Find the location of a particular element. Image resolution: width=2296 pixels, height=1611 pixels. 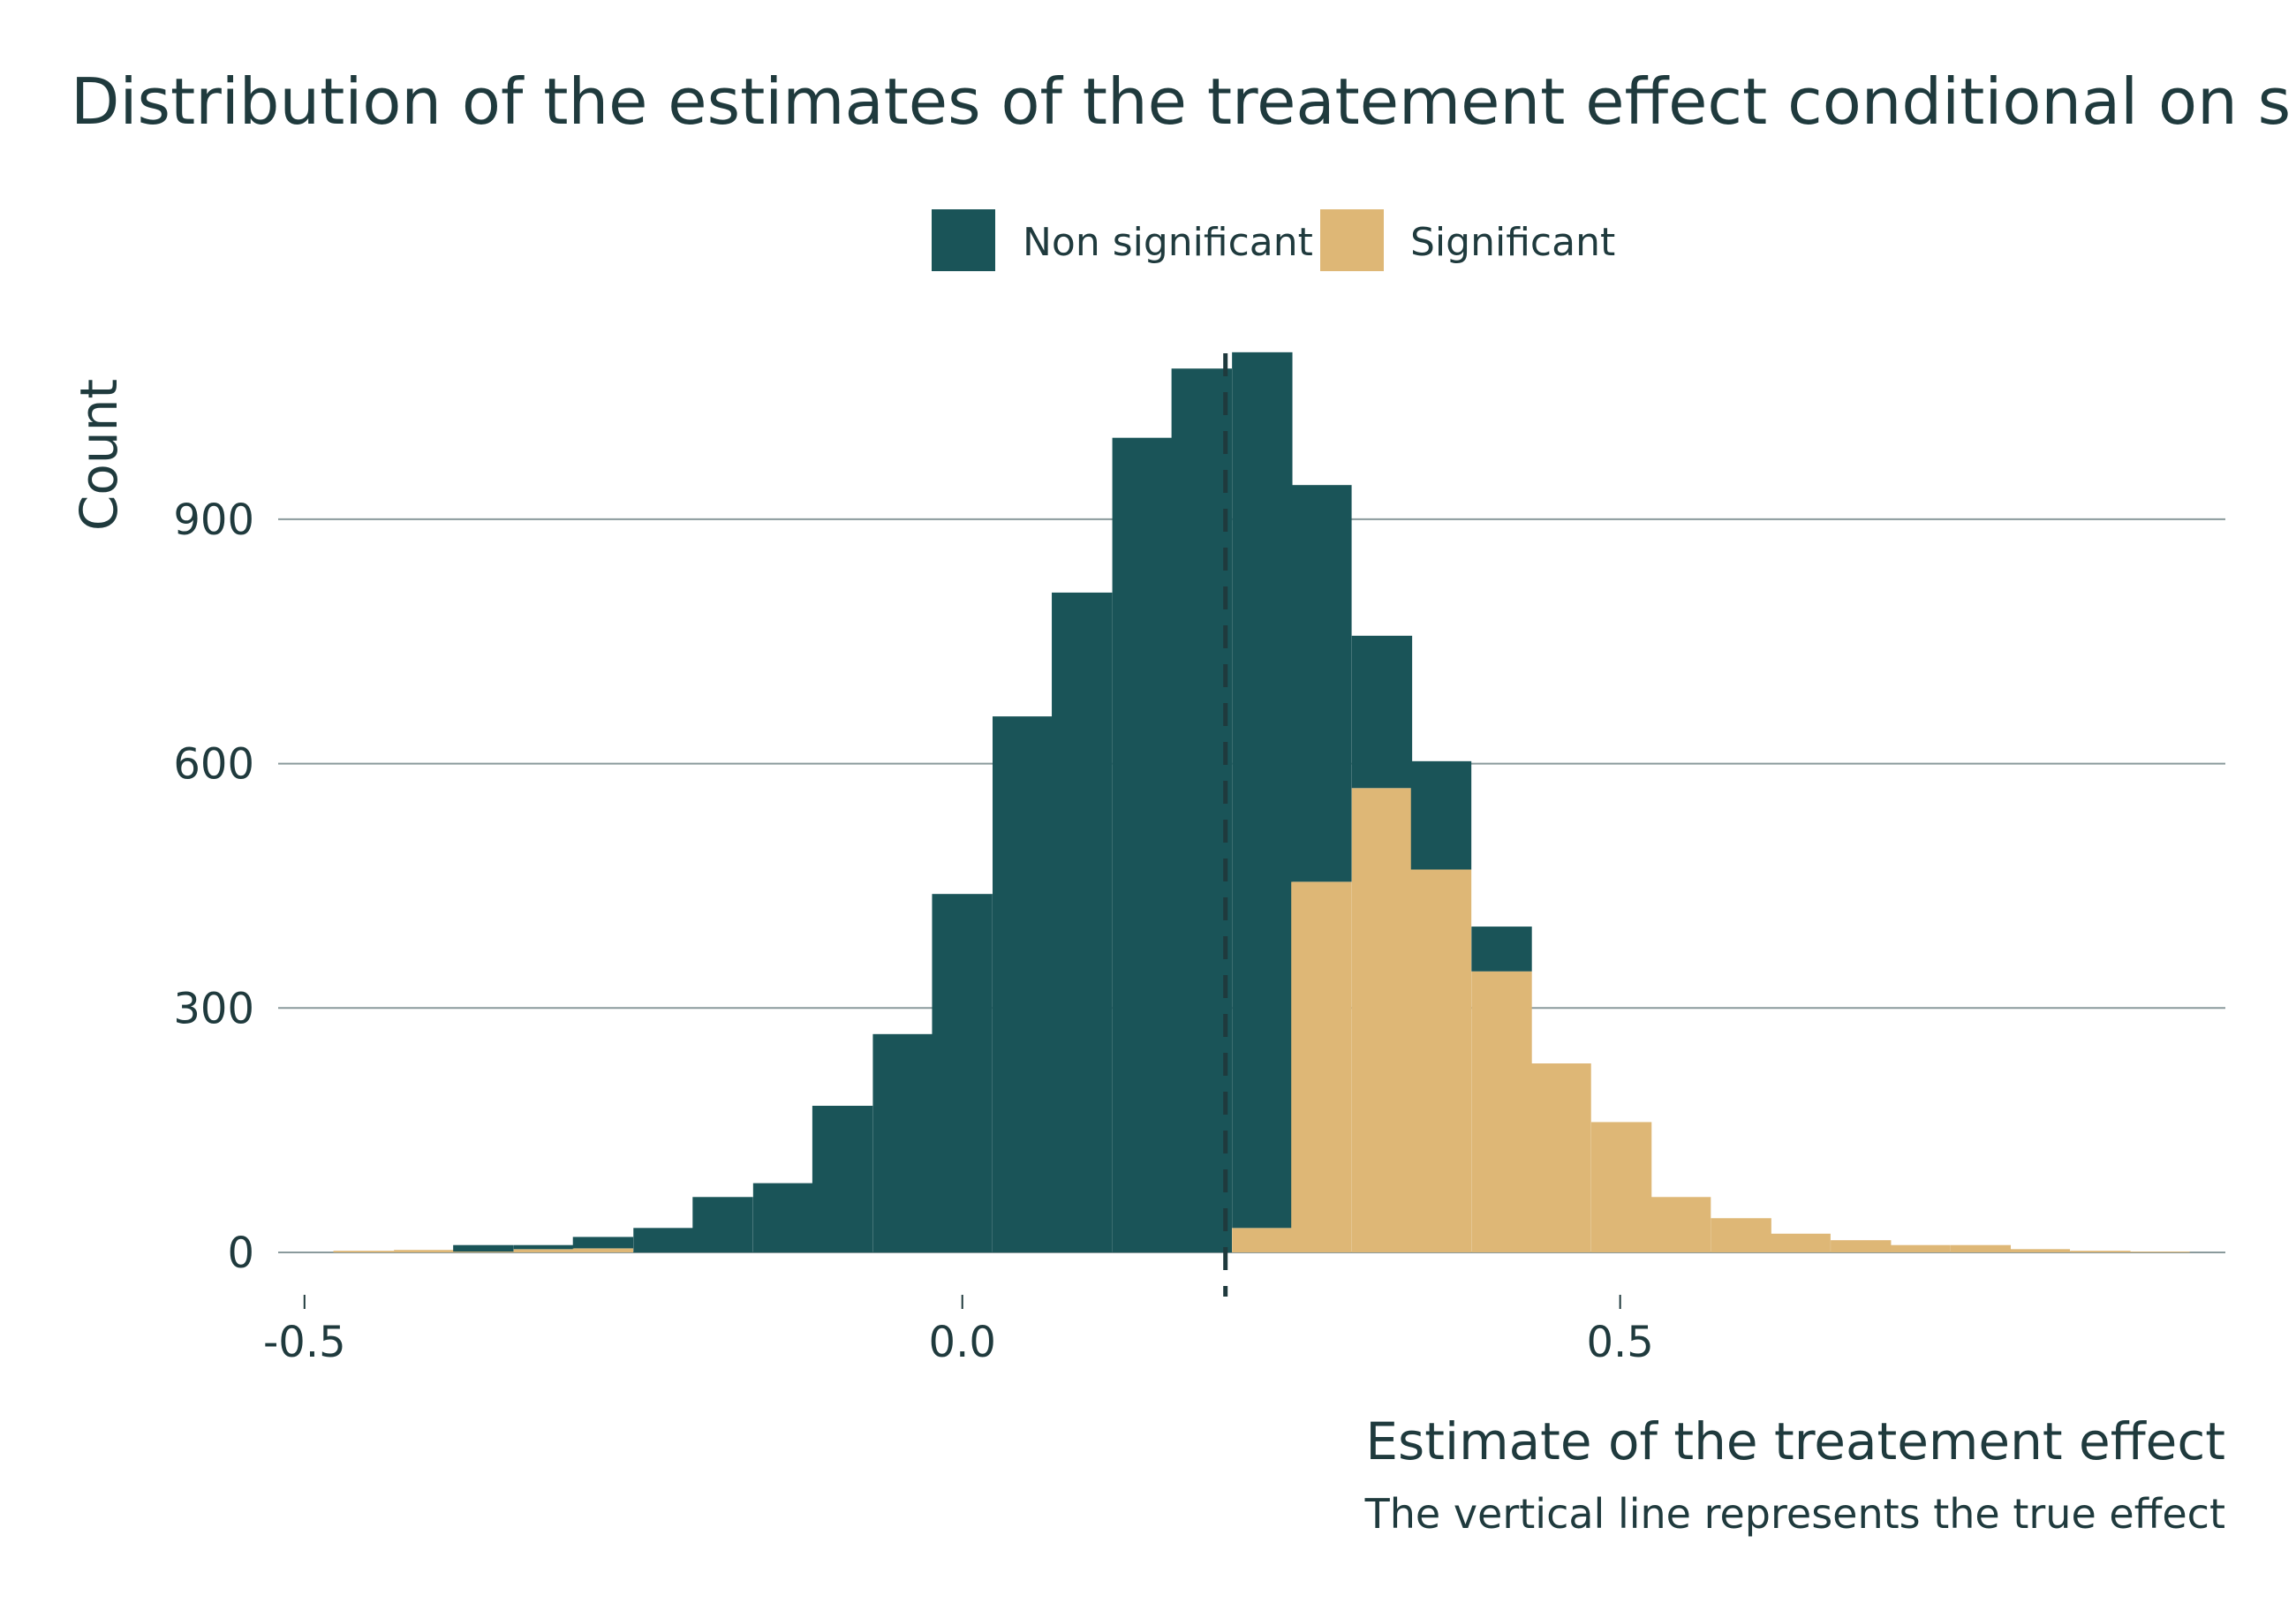

legend: Non significant Significant is located at coordinates (1273, 240).